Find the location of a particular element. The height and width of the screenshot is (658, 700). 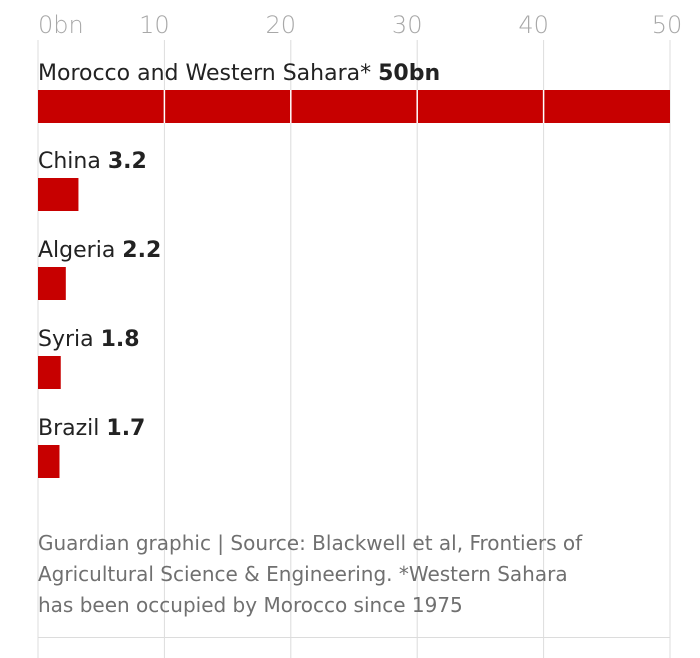

category-label: Morocco and Western Sahara* 50bn is located at coordinates (239, 73).